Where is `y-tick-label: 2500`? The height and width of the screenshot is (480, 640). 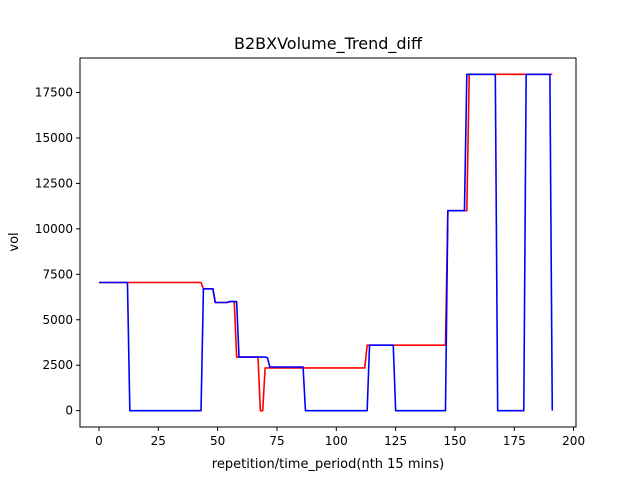 y-tick-label: 2500 is located at coordinates (57, 365).